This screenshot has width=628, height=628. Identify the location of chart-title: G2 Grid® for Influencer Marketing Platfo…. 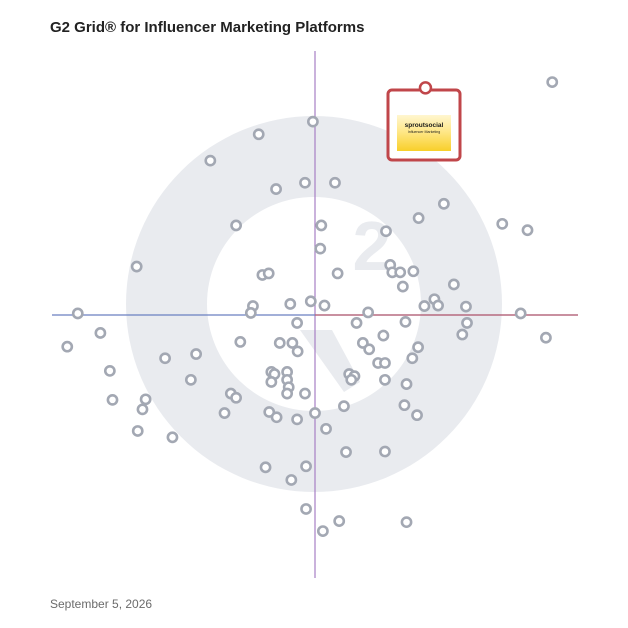
(207, 27).